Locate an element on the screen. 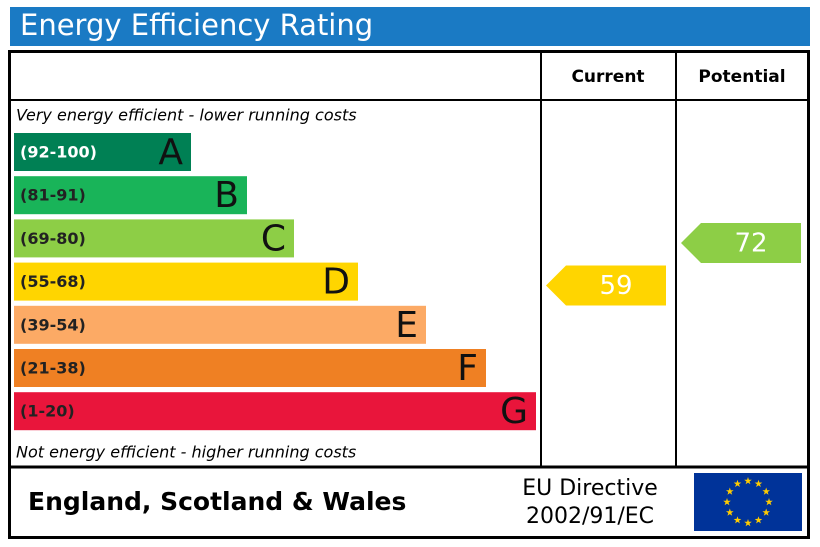 Image resolution: width=820 pixels, height=547 pixels. title: Energy Efficiency Rating is located at coordinates (196, 25).